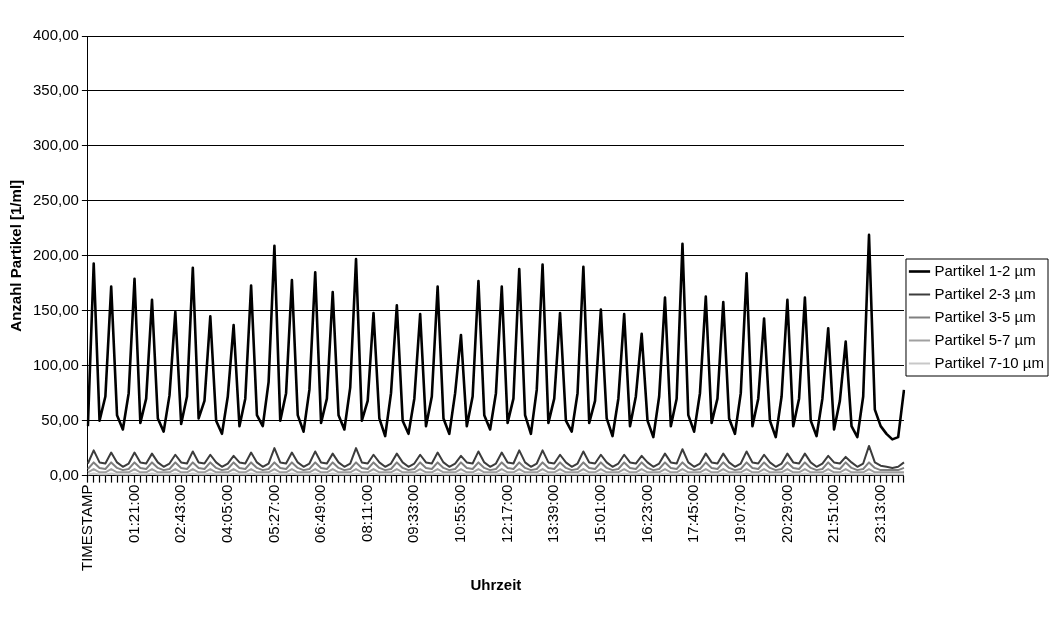  What do you see at coordinates (64, 474) in the screenshot?
I see `y-tick-label: 0,00` at bounding box center [64, 474].